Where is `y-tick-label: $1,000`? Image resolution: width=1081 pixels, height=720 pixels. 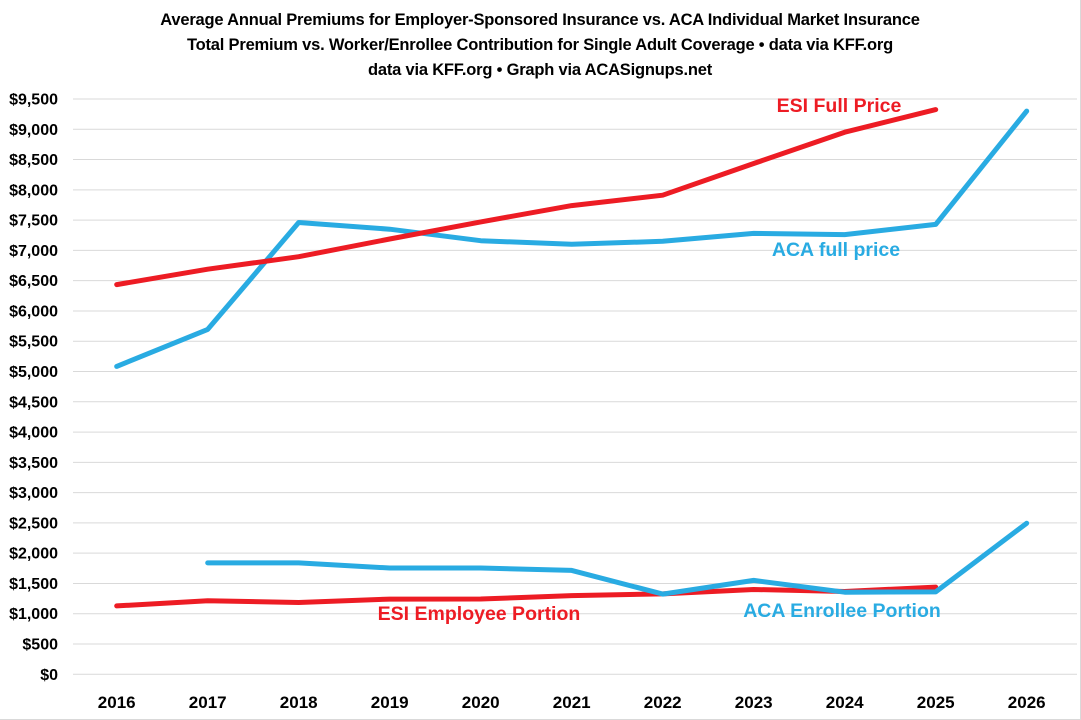
y-tick-label: $1,000 is located at coordinates (33, 614).